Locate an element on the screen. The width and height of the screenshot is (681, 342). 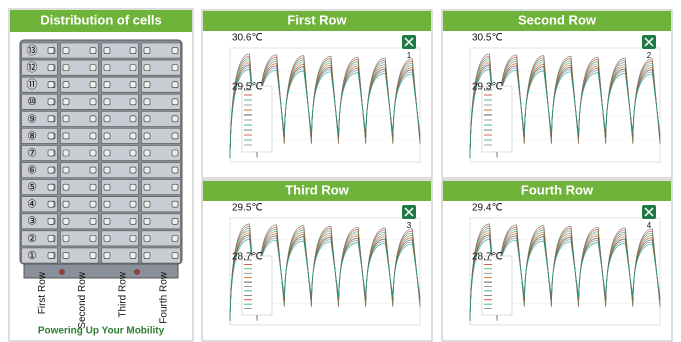
file-number: 4 is located at coordinates (649, 225).